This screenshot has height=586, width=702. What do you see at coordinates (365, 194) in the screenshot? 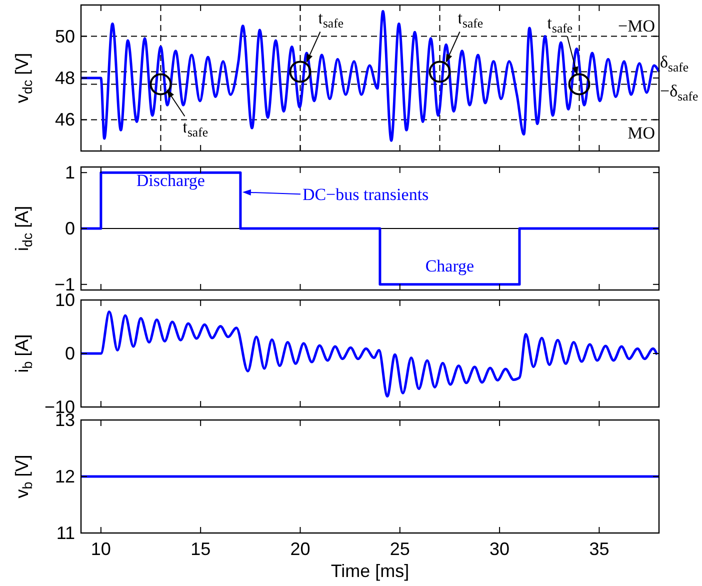
I see `annotation: DC−bus transients` at bounding box center [365, 194].